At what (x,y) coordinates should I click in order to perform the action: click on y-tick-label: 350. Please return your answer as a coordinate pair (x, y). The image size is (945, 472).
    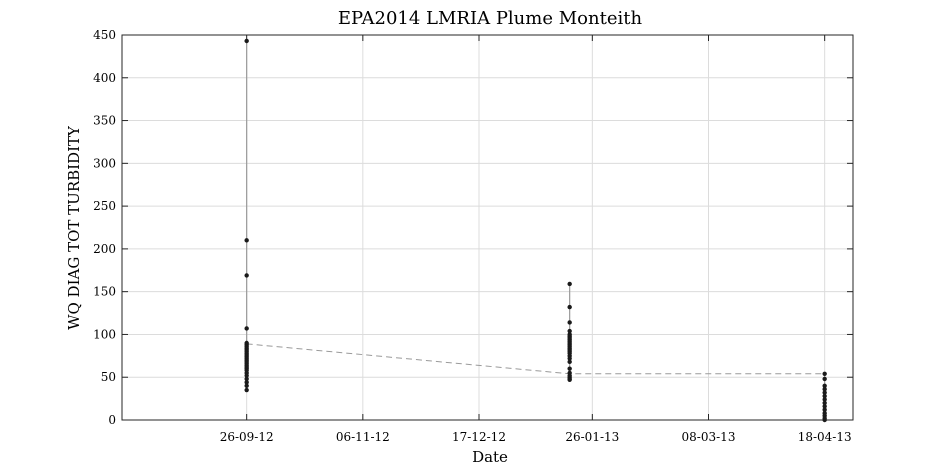
    Looking at the image, I should click on (104, 121).